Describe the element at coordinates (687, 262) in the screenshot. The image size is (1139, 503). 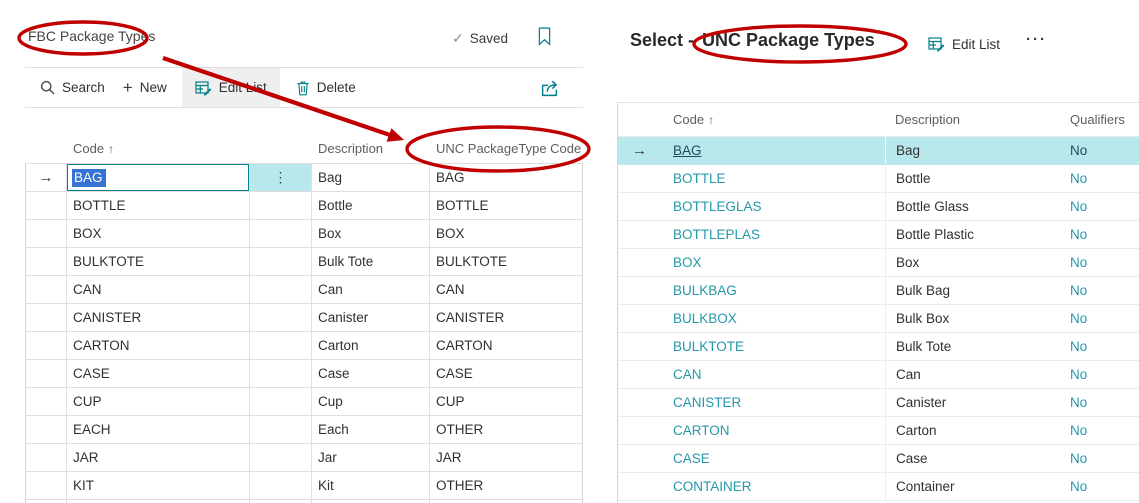
I see `code-link: BOX` at that location.